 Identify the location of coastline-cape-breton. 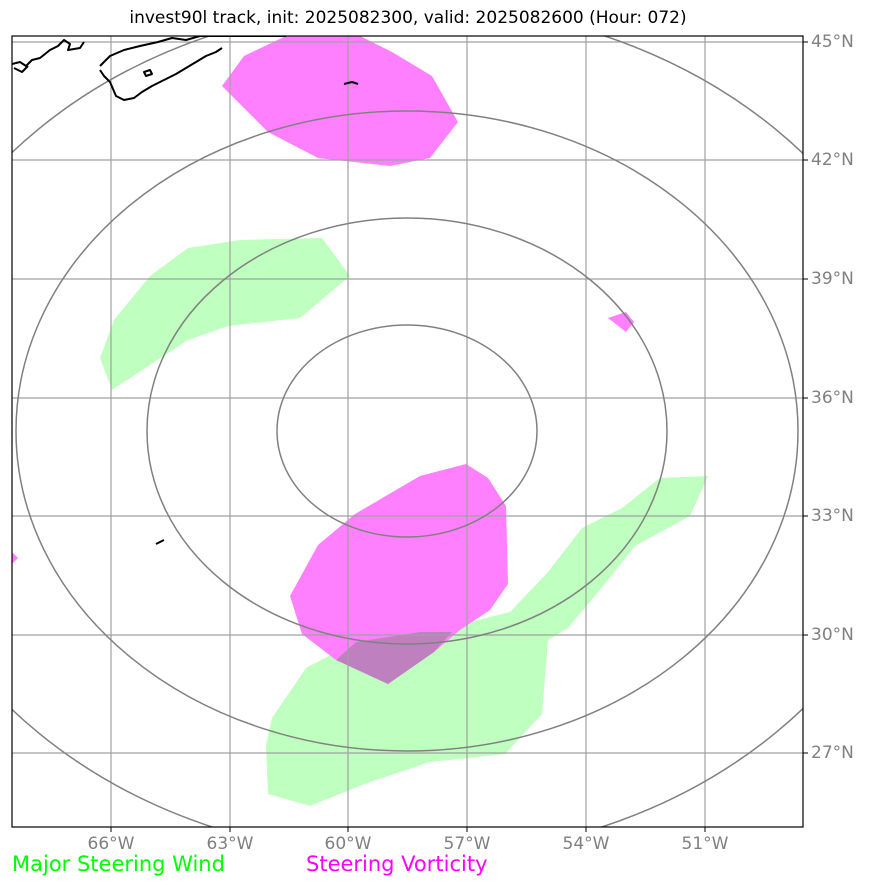
(21, 69).